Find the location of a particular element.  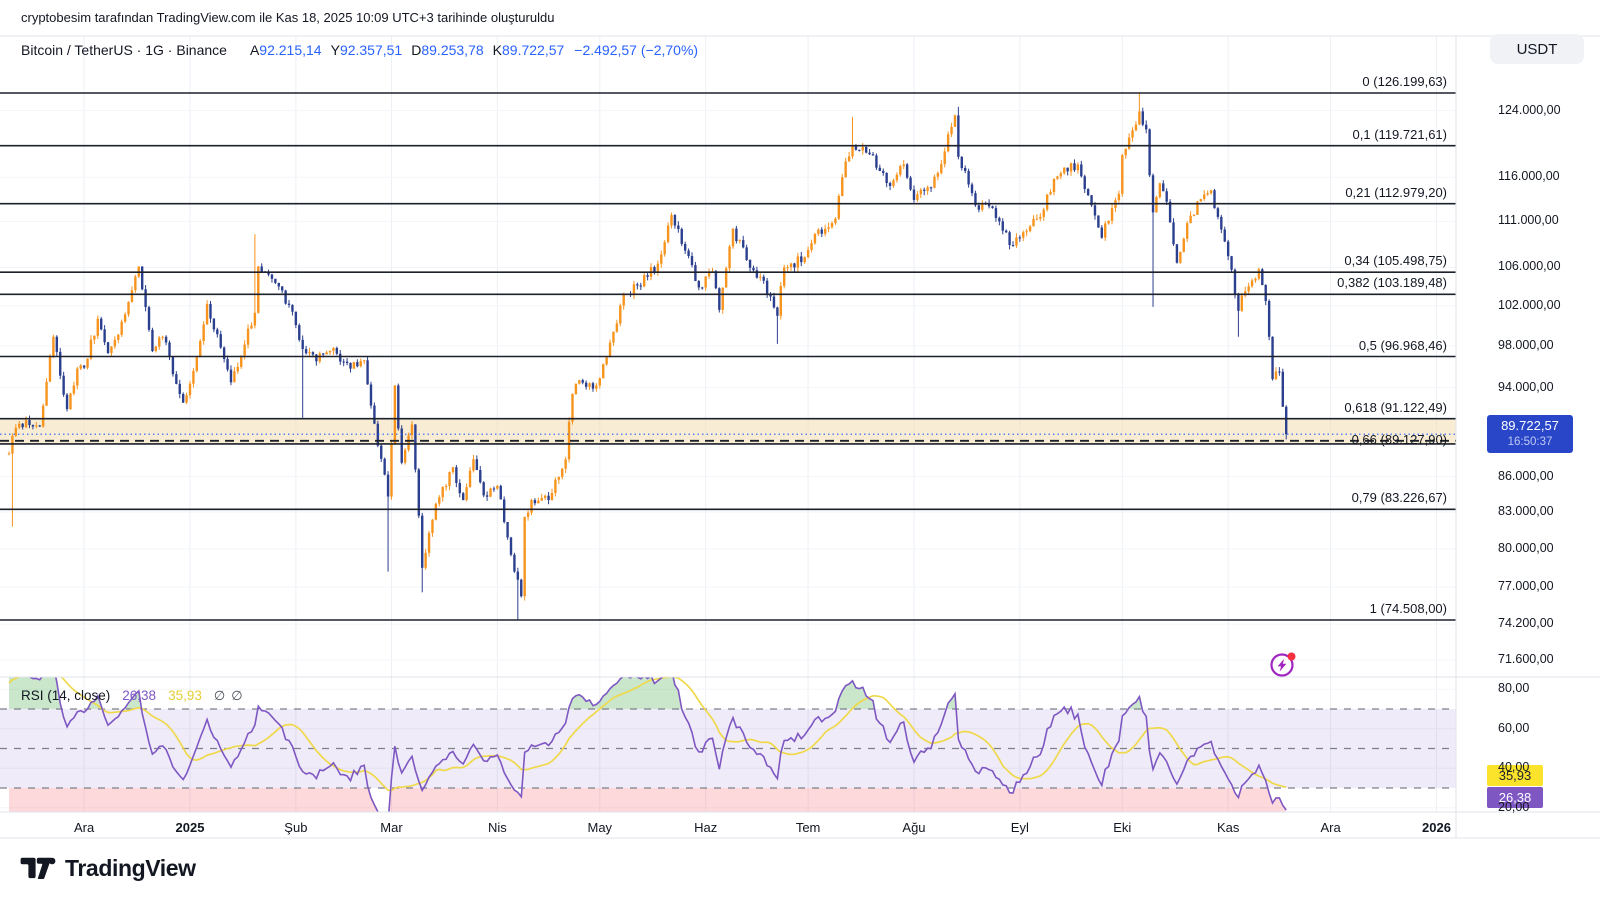

ohlc-value: 92.215,14 is located at coordinates (290, 50).